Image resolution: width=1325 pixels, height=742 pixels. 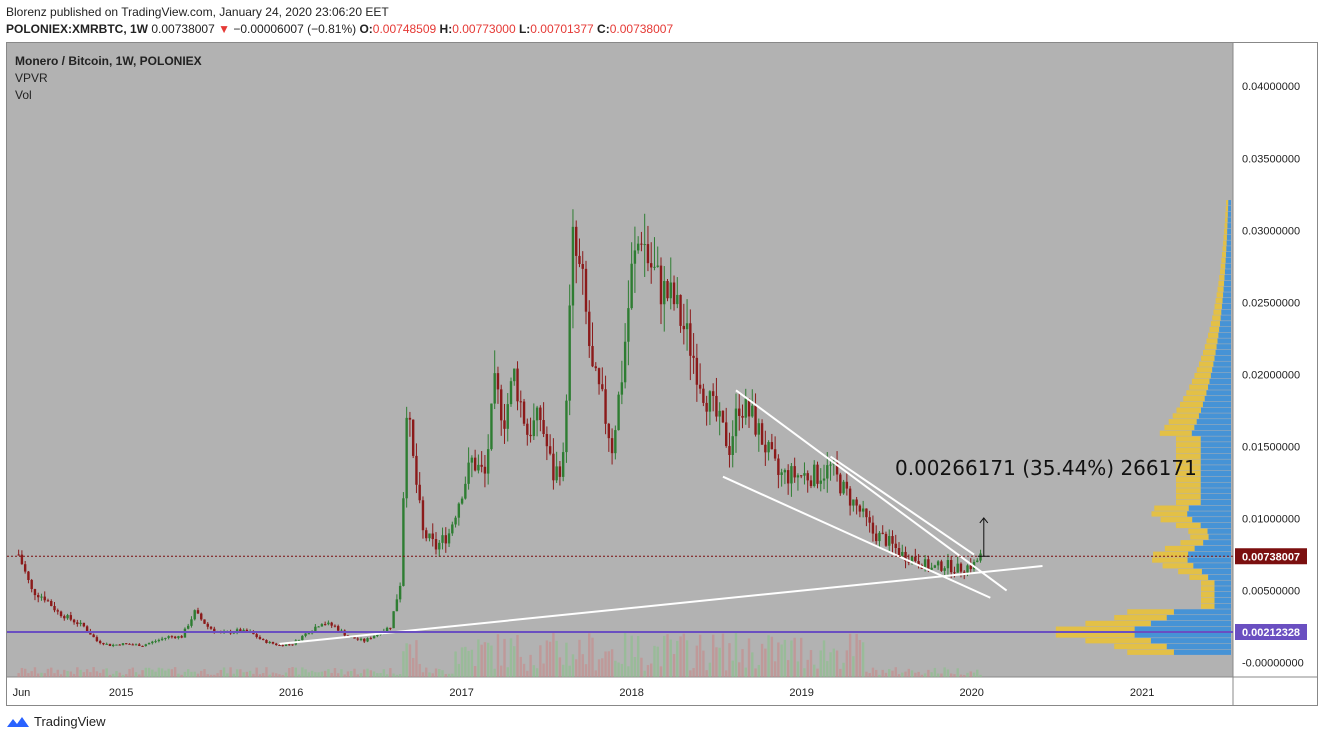 What do you see at coordinates (31, 78) in the screenshot?
I see `legend-vpvr: VPVR` at bounding box center [31, 78].